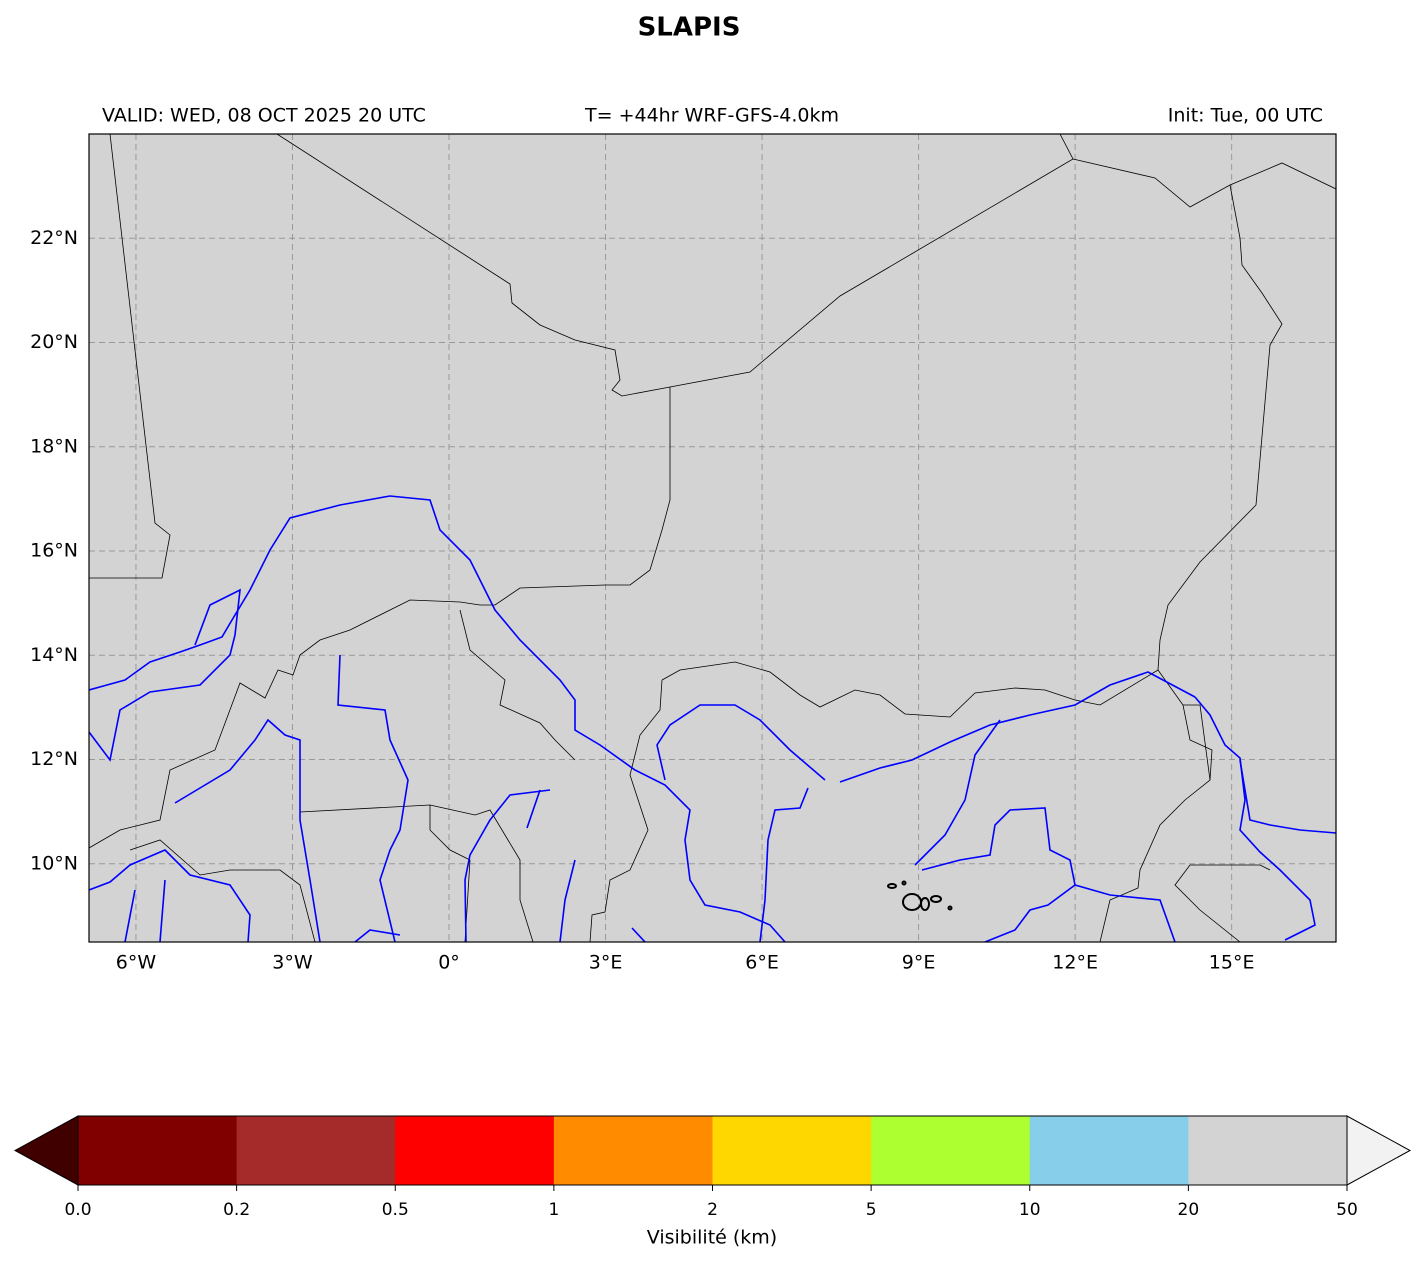 This screenshot has height=1267, width=1425. Describe the element at coordinates (54, 863) in the screenshot. I see `y-tick-label: 10°N` at that location.